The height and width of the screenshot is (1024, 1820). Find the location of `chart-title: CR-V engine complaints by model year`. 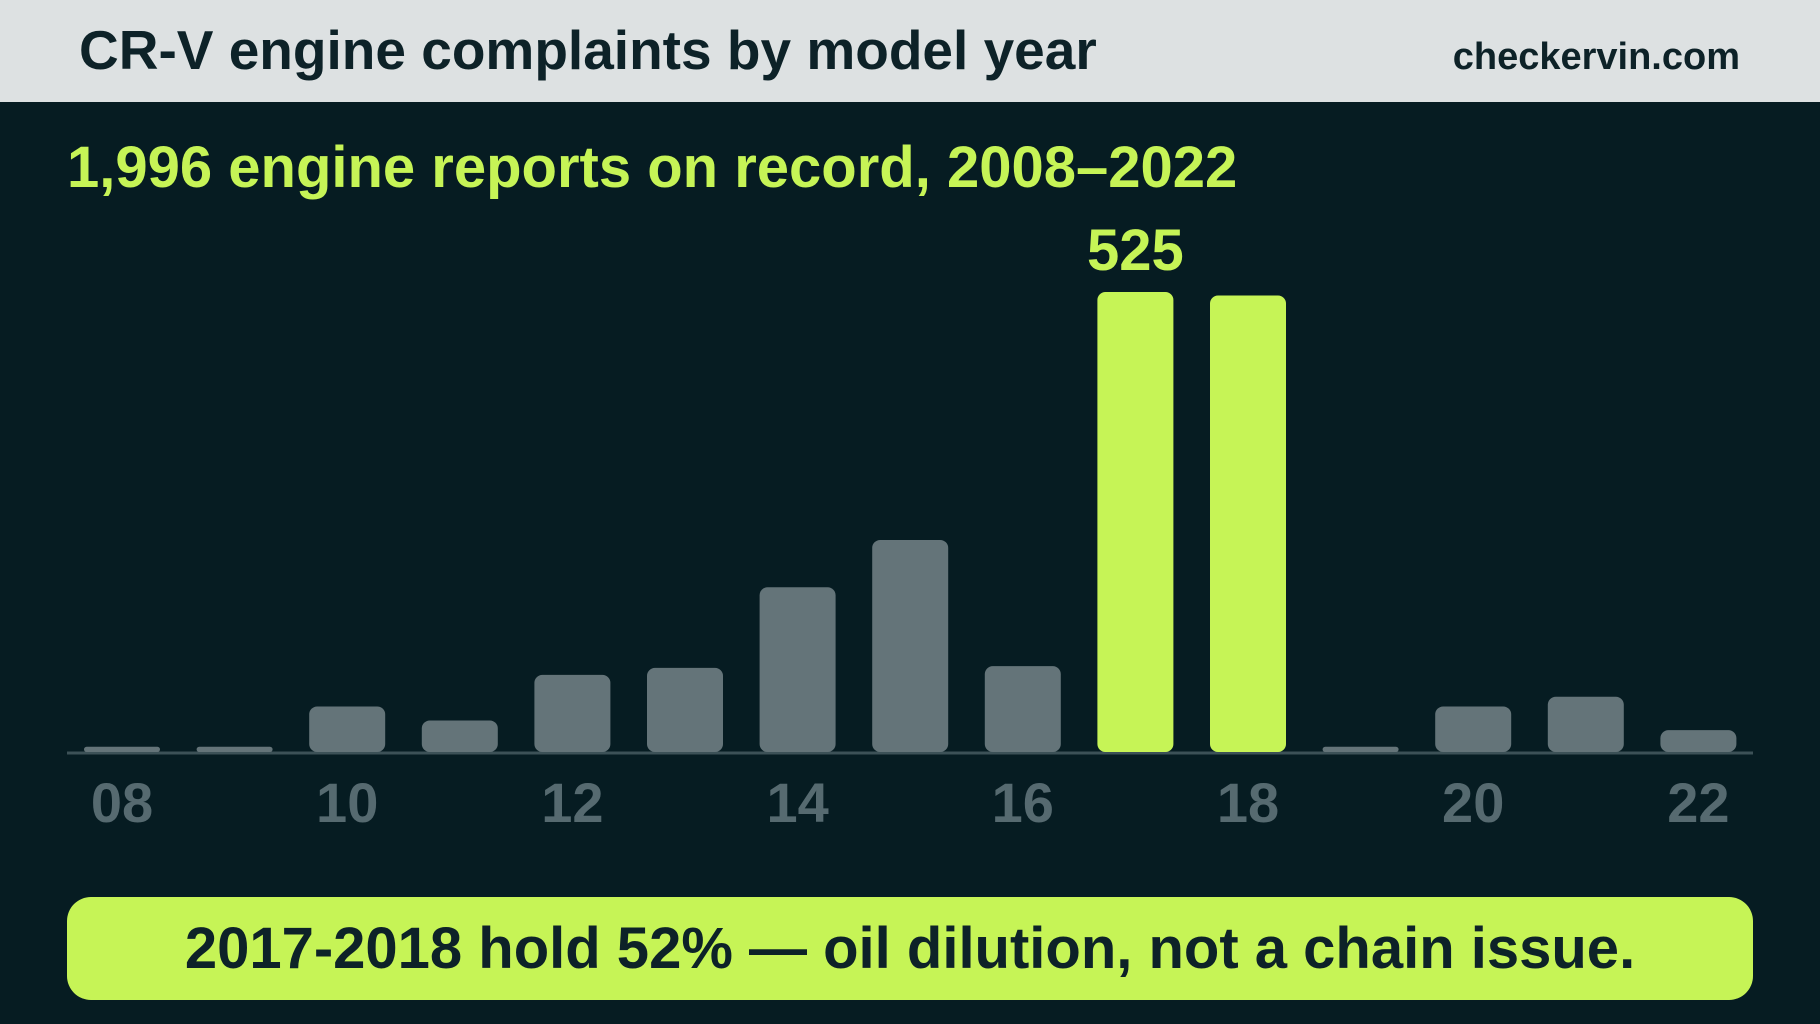

chart-title: CR-V engine complaints by model year is located at coordinates (588, 50).